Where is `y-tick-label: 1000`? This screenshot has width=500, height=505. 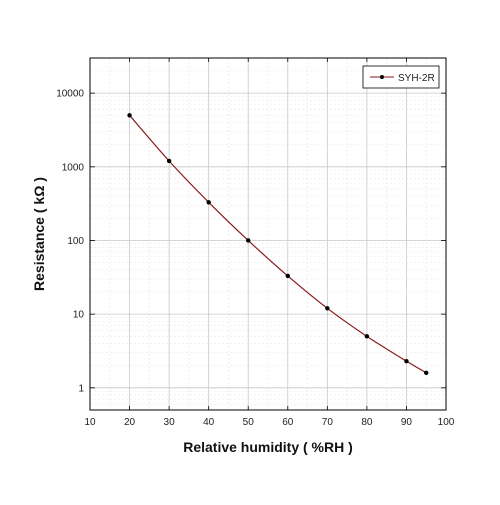 y-tick-label: 1000 is located at coordinates (73, 167).